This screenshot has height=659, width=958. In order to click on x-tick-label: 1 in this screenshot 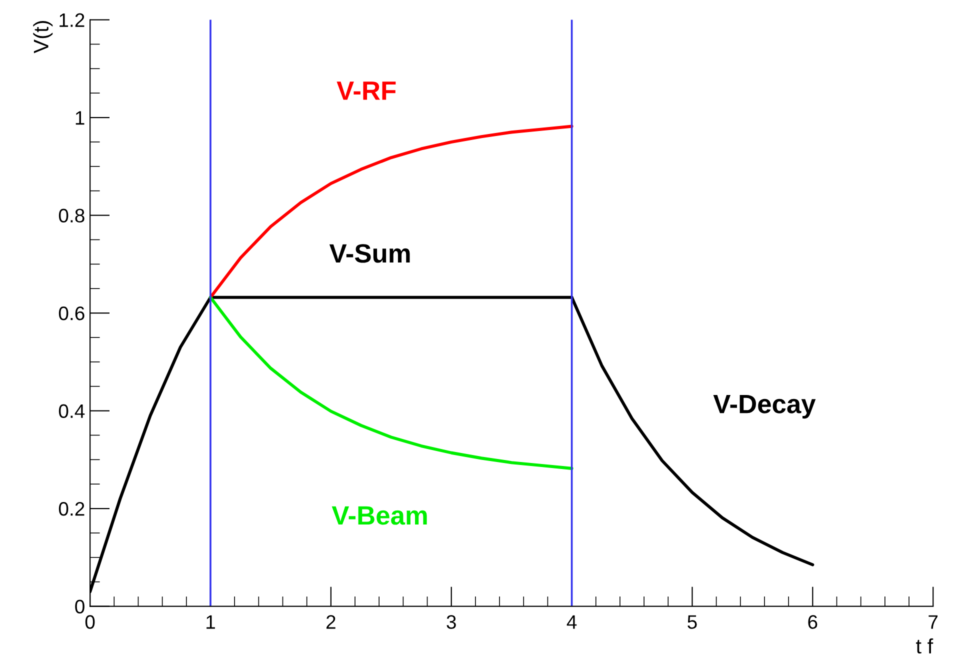, I will do `click(210, 622)`.